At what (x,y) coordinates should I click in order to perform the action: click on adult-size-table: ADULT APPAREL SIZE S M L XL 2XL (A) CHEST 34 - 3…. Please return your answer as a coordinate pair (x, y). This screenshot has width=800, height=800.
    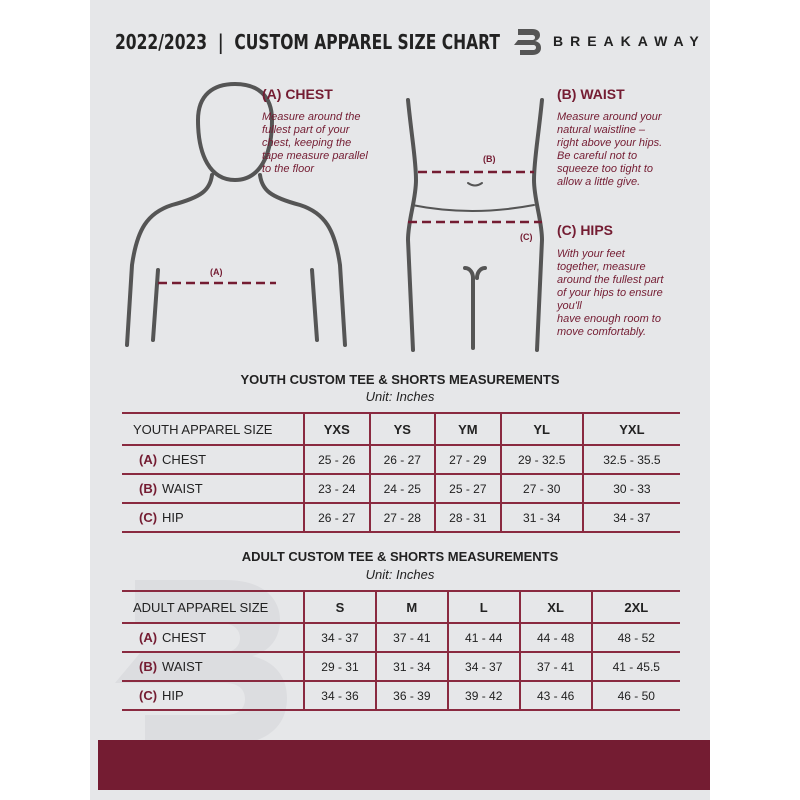
    Looking at the image, I should click on (401, 650).